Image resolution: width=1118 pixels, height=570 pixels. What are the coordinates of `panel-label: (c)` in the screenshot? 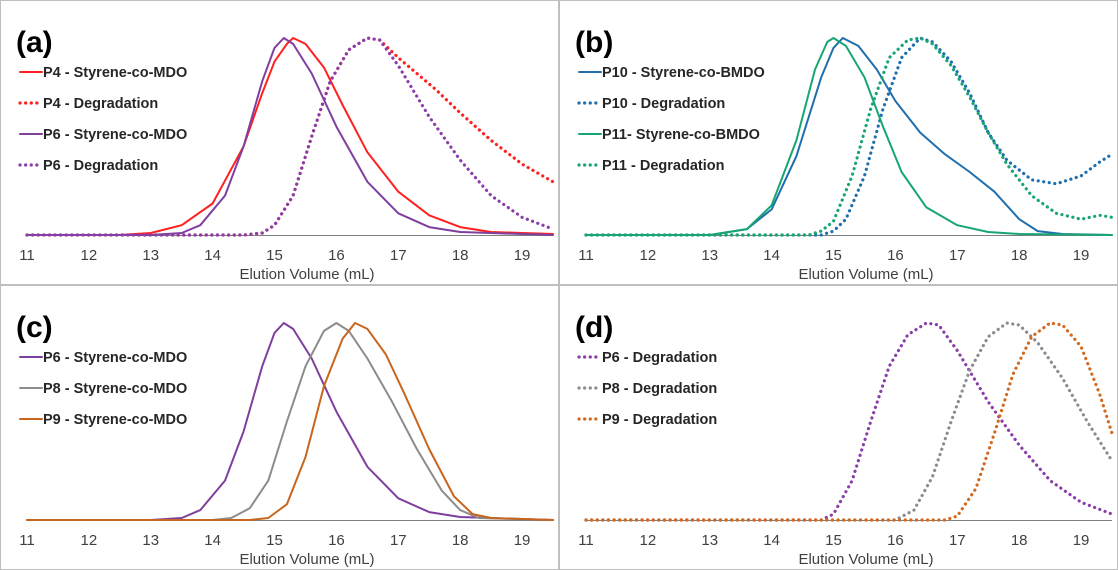 It's located at (34, 327).